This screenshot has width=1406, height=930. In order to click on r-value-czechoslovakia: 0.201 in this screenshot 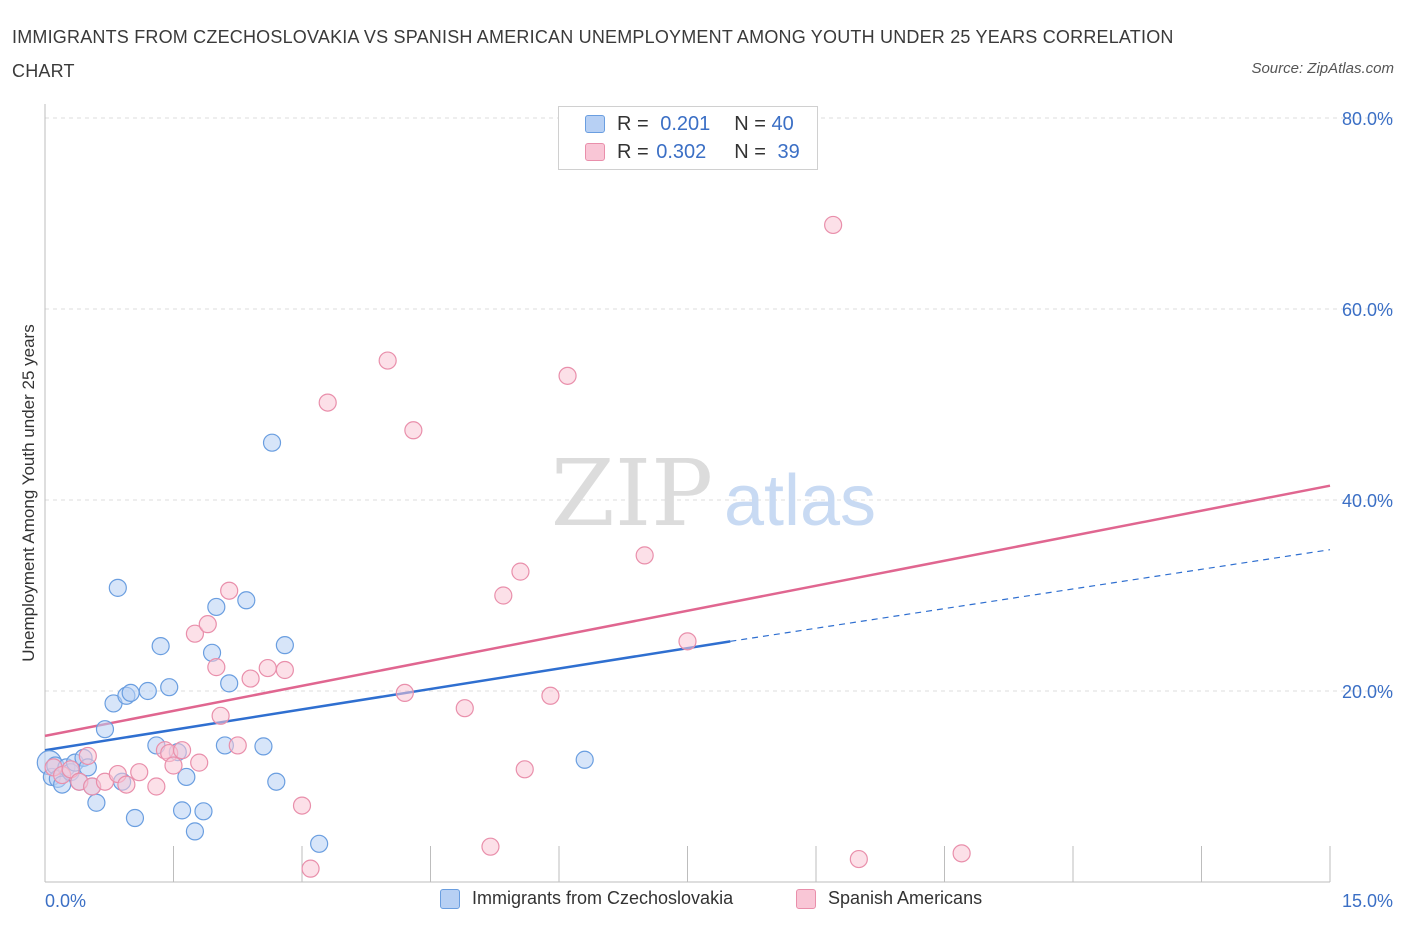, I will do `click(685, 123)`.